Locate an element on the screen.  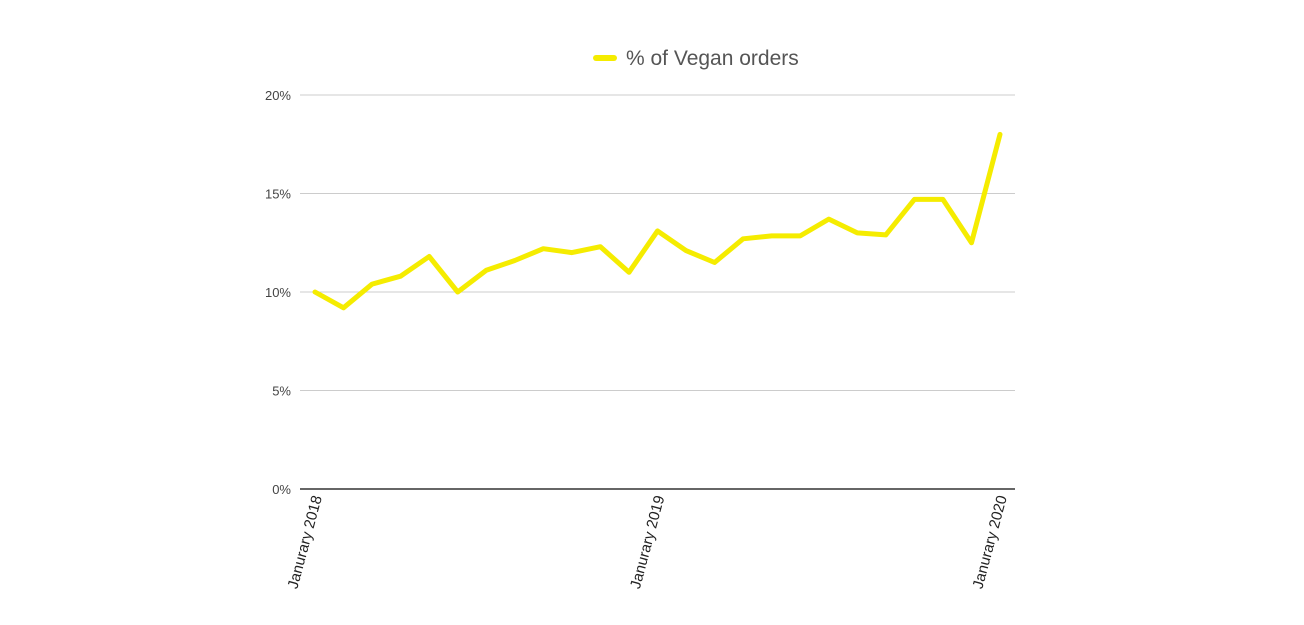
y-tick-label: 15% is located at coordinates (278, 194).